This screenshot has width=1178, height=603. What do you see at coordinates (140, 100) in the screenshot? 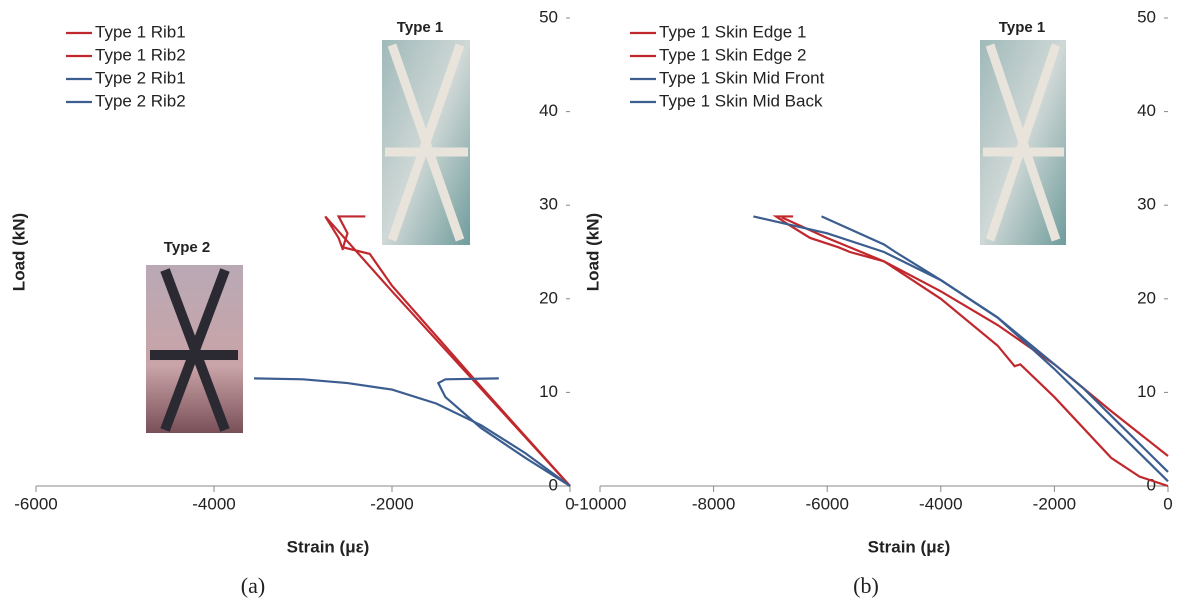
I see `legend-label: Type 2 Rib2` at bounding box center [140, 100].